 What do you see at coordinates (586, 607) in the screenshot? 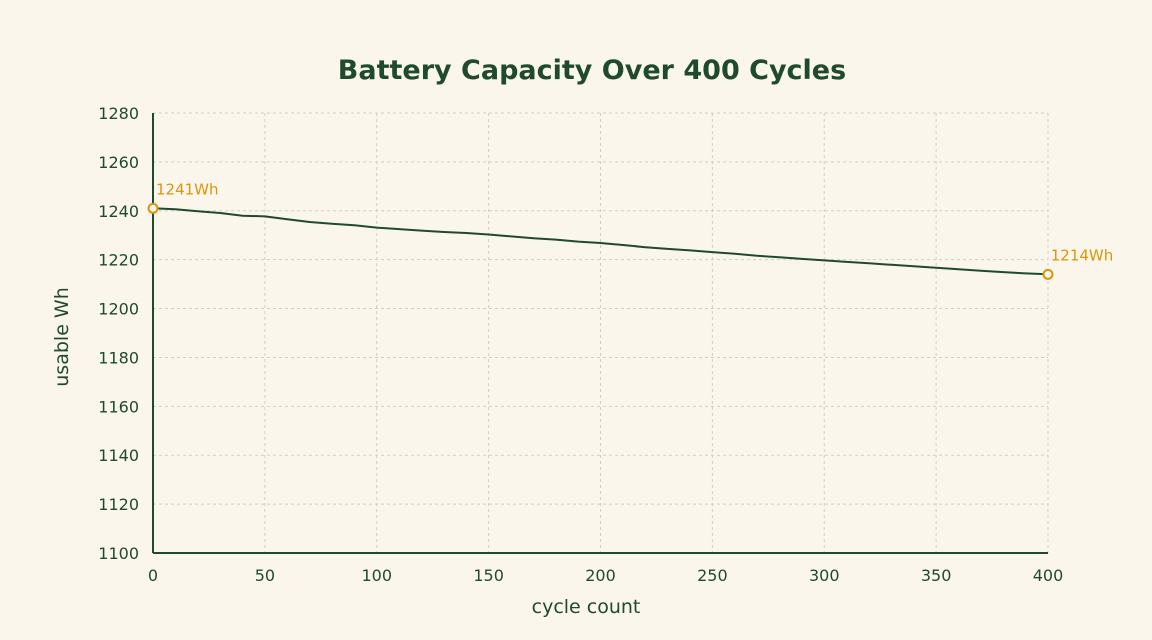
I see `x-axis-label: cycle count` at bounding box center [586, 607].